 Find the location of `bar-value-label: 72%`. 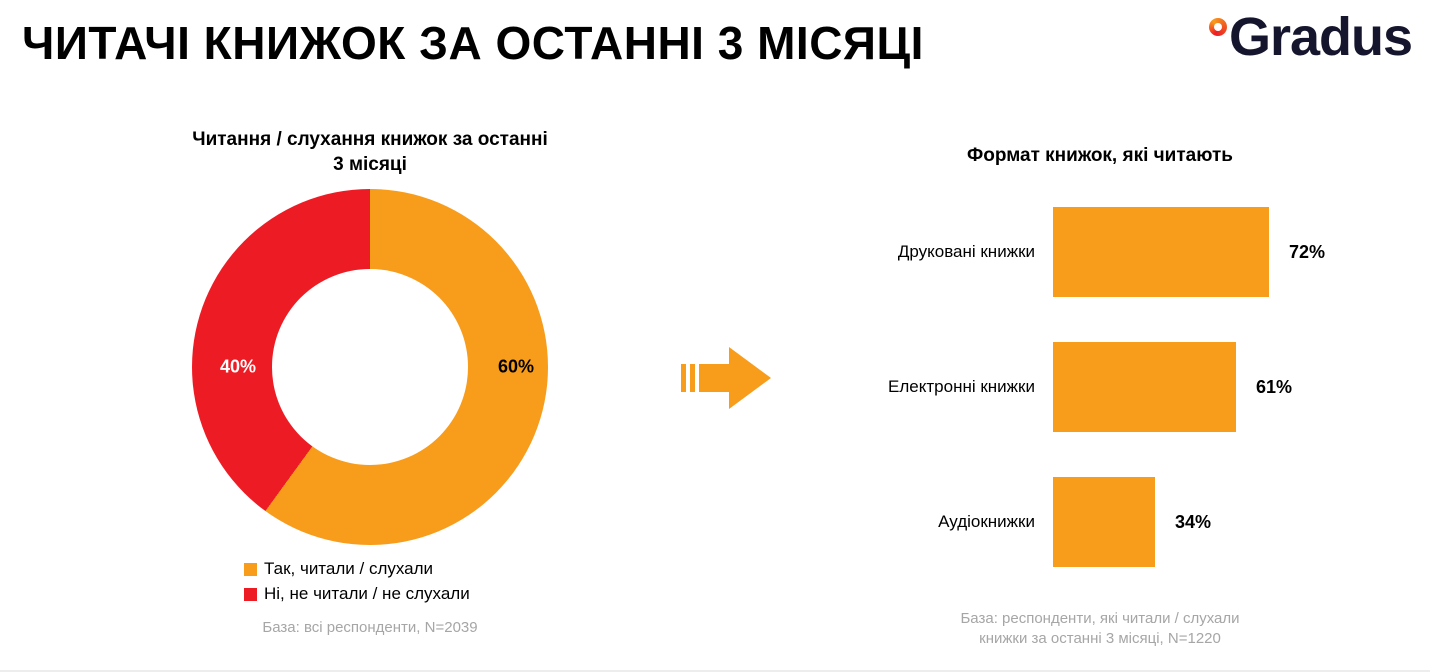

bar-value-label: 72% is located at coordinates (1307, 251).